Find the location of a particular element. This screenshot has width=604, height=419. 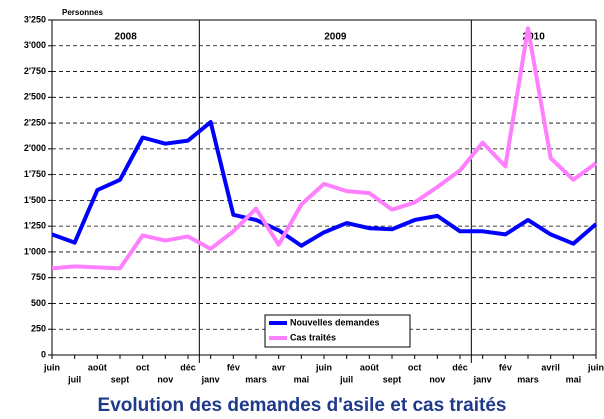

x-tick-label: avr is located at coordinates (279, 367).